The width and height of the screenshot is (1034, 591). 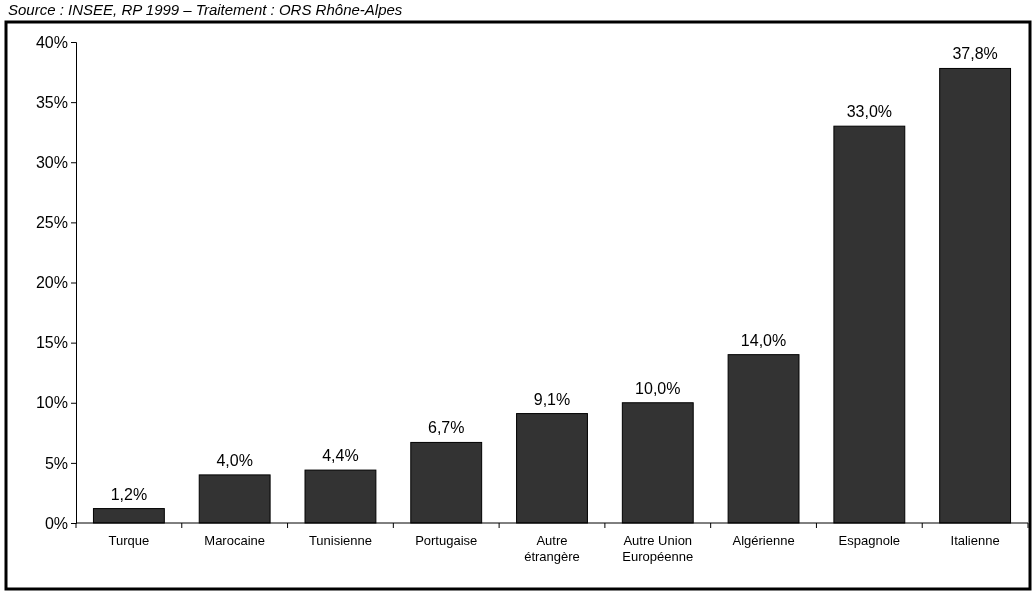 I want to click on x-tick-label: Marocaine, so click(x=235, y=540).